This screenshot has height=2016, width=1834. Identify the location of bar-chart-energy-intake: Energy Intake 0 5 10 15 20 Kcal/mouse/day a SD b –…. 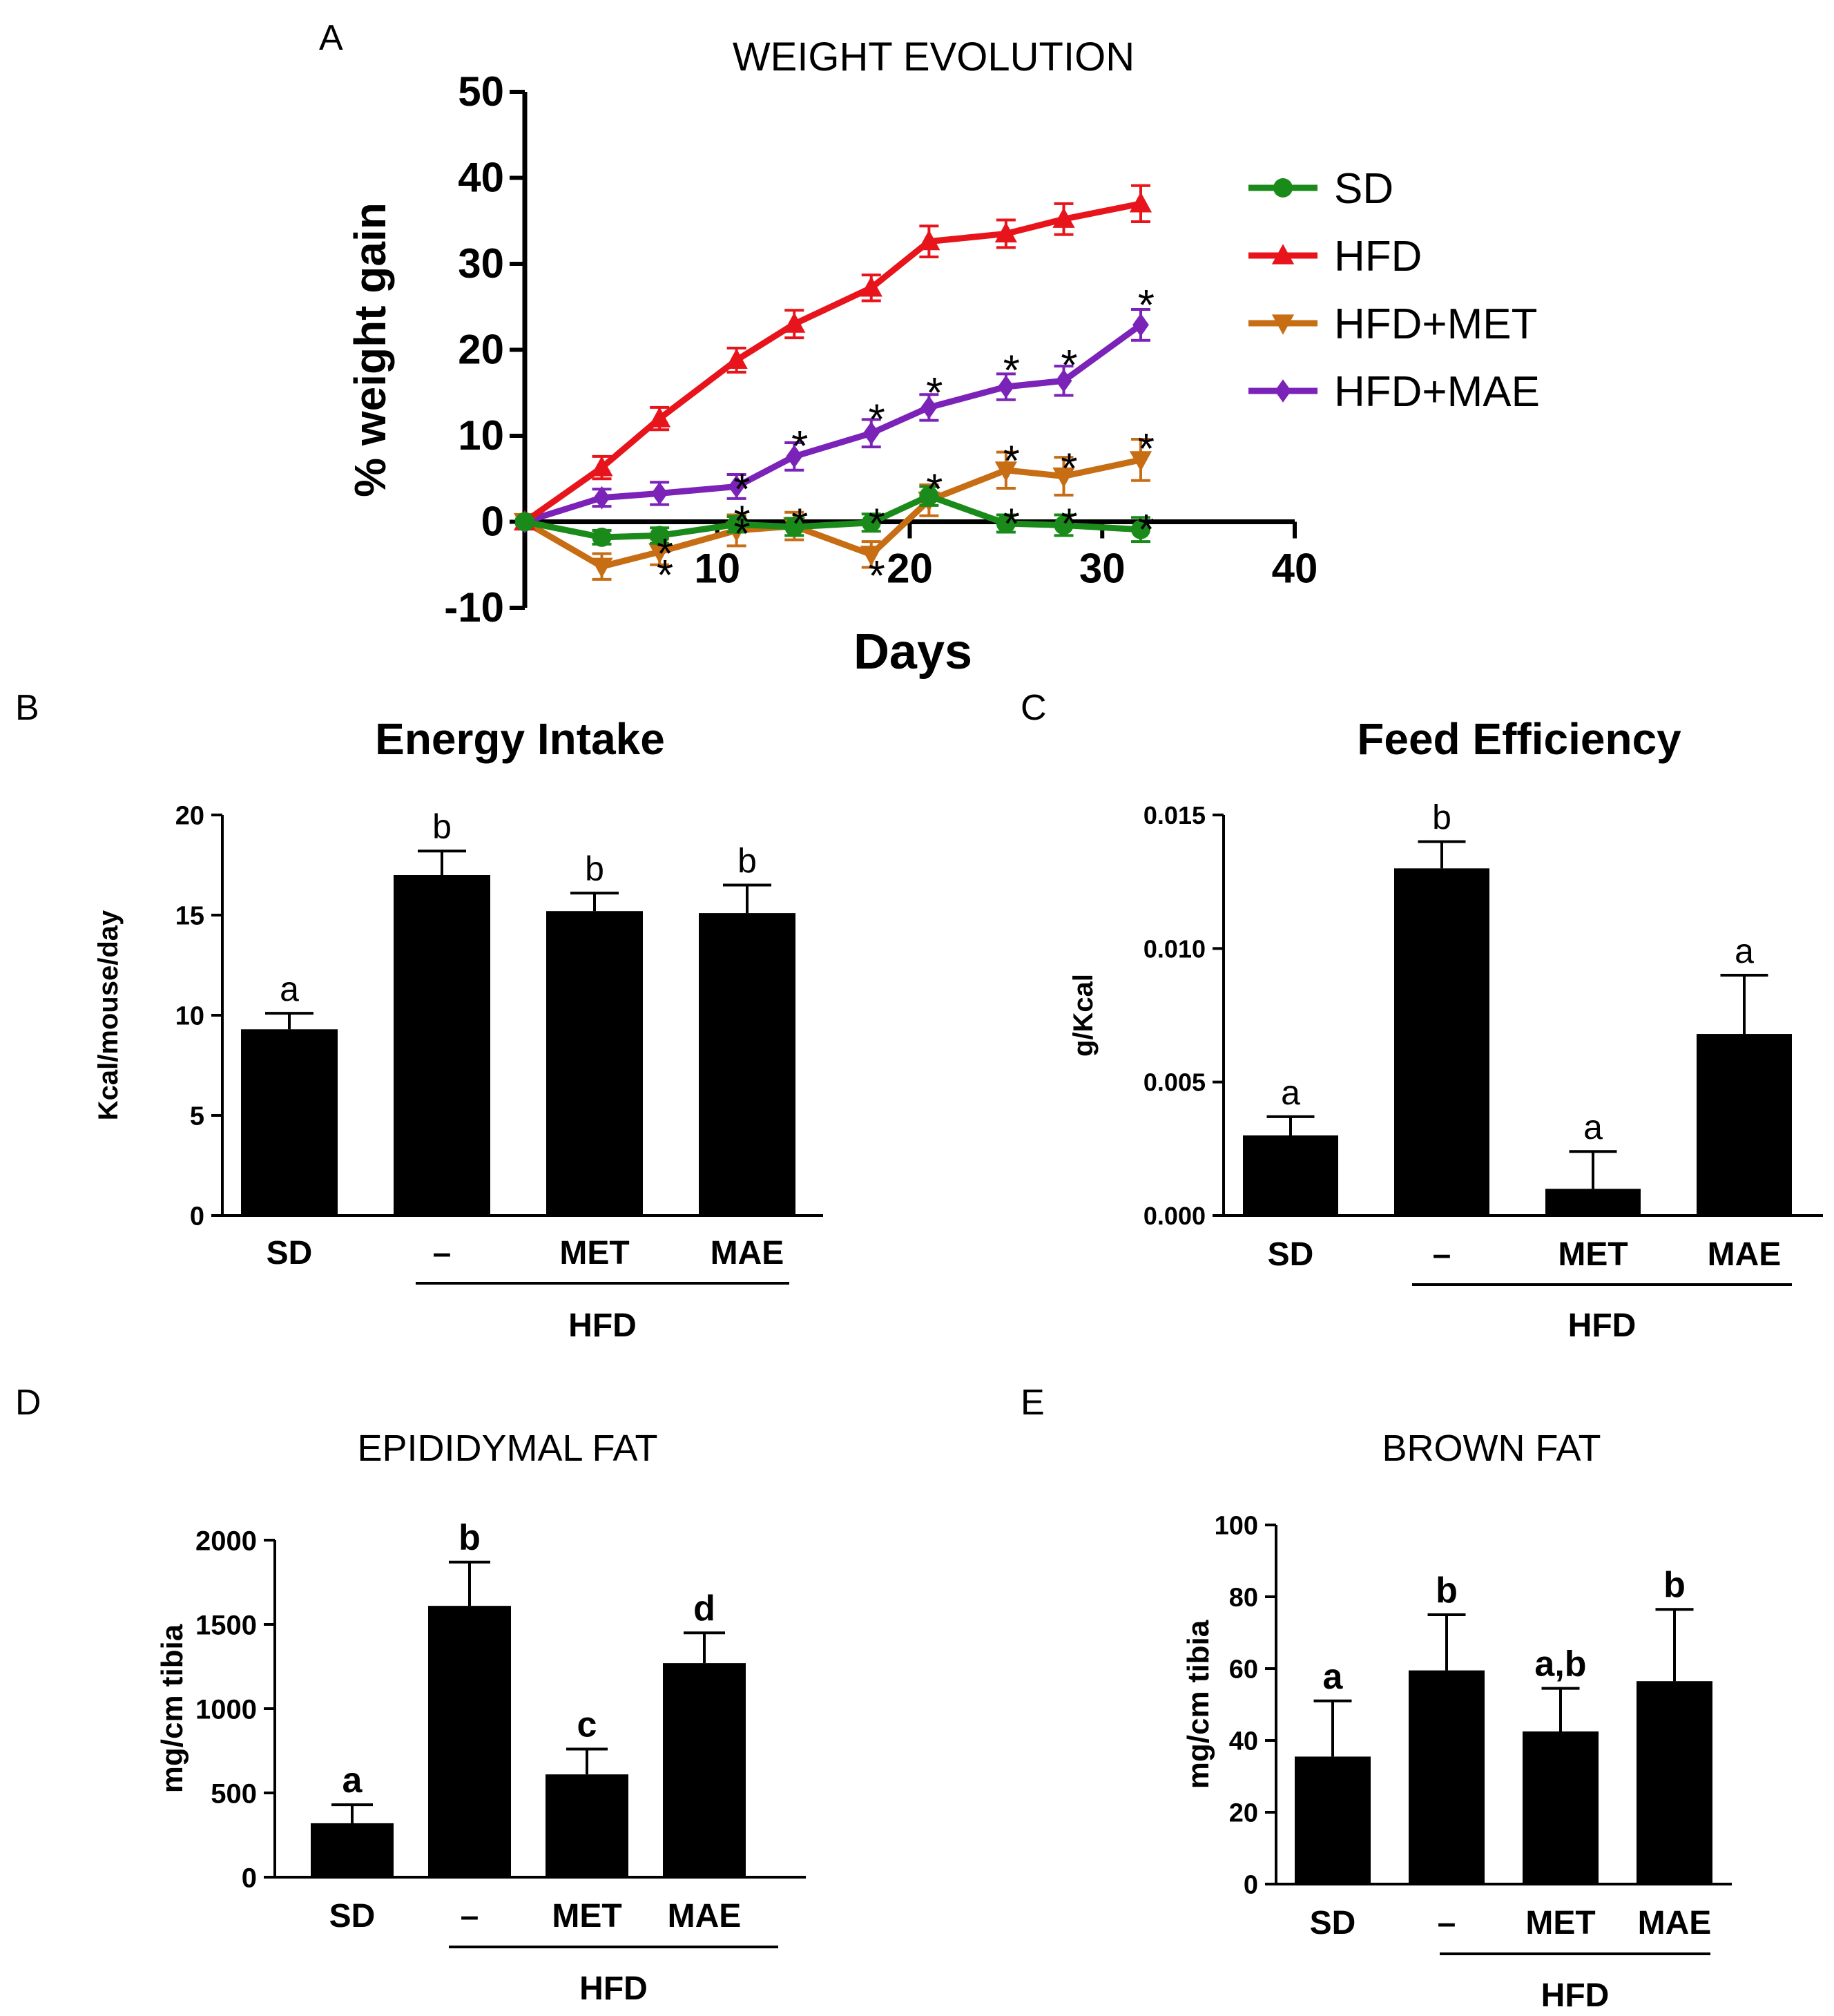
(458, 1029).